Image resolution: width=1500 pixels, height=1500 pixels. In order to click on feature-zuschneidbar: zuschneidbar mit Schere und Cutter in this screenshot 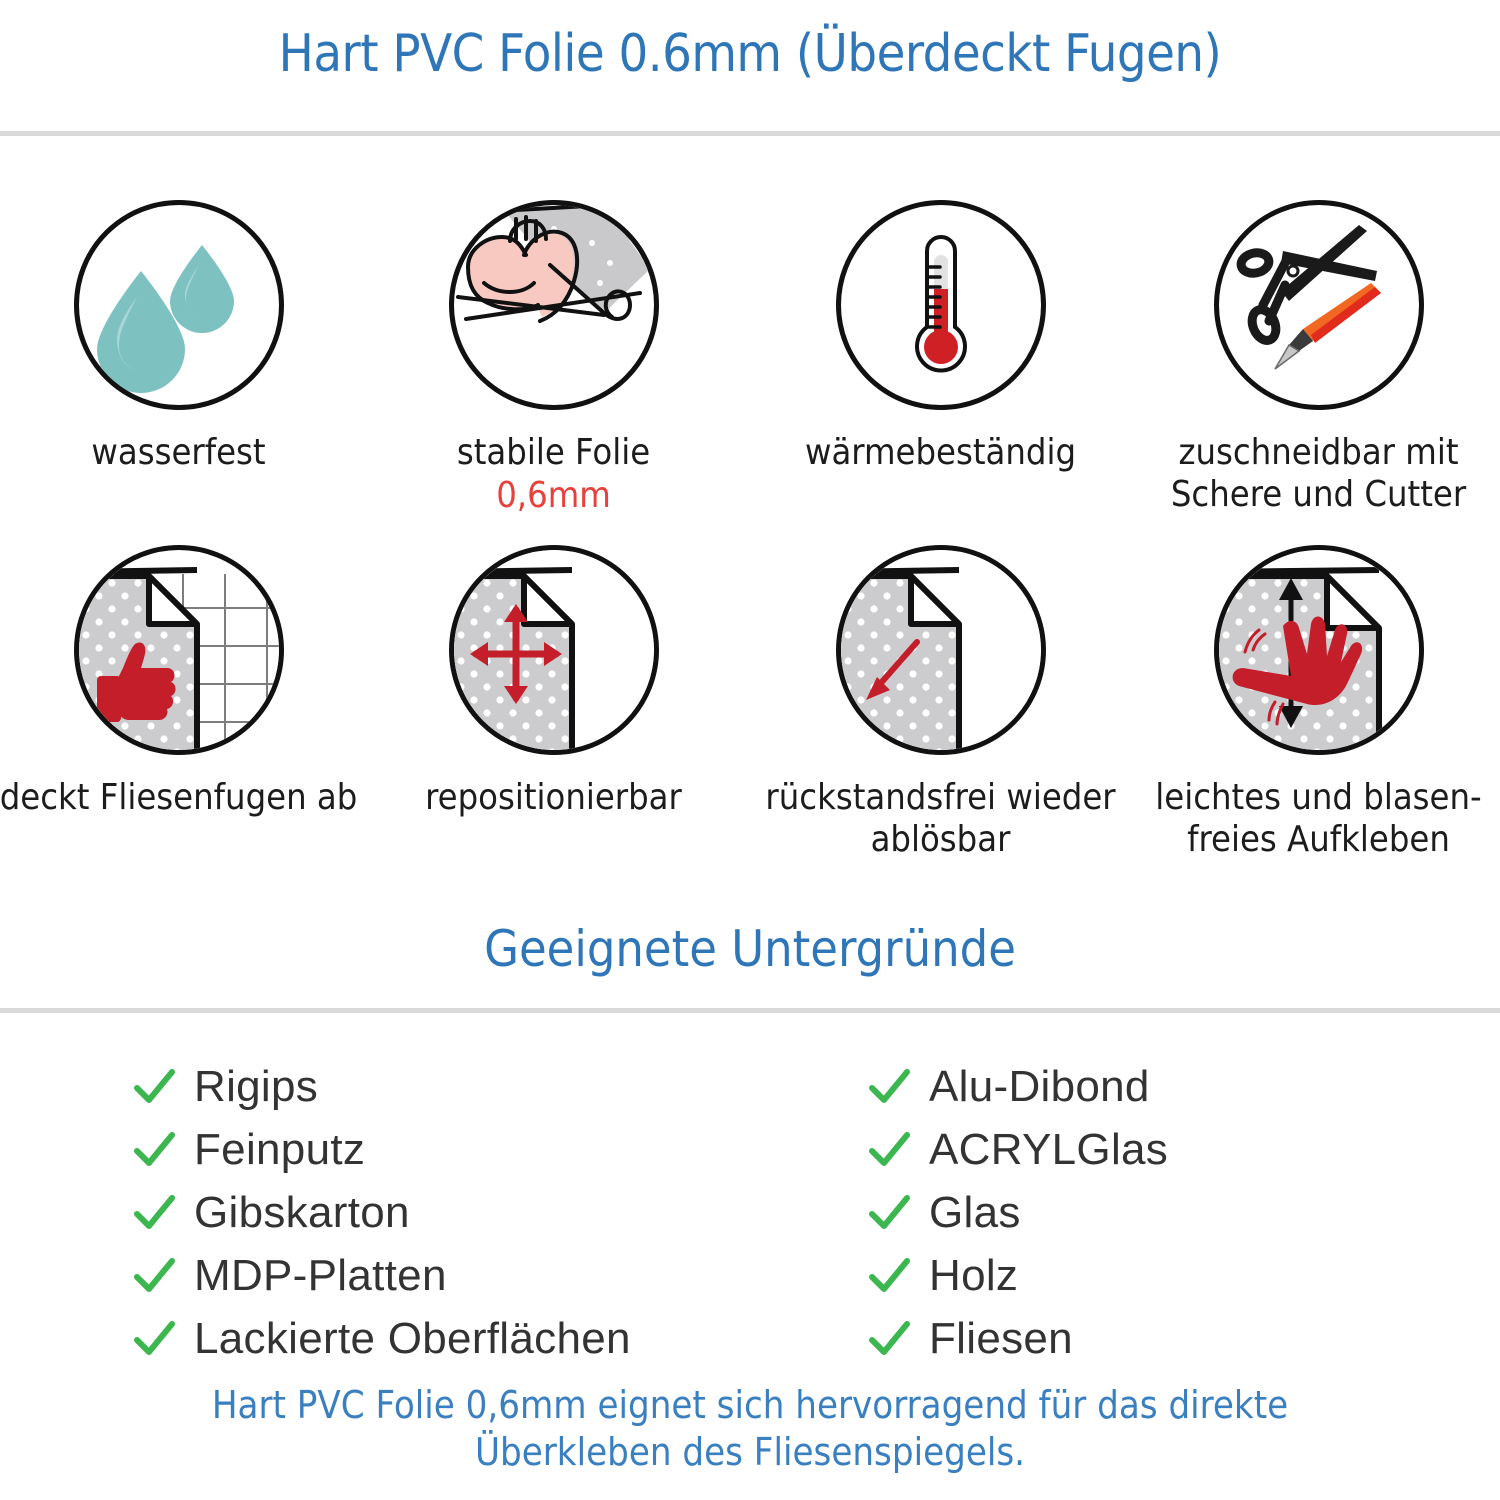, I will do `click(1315, 372)`.